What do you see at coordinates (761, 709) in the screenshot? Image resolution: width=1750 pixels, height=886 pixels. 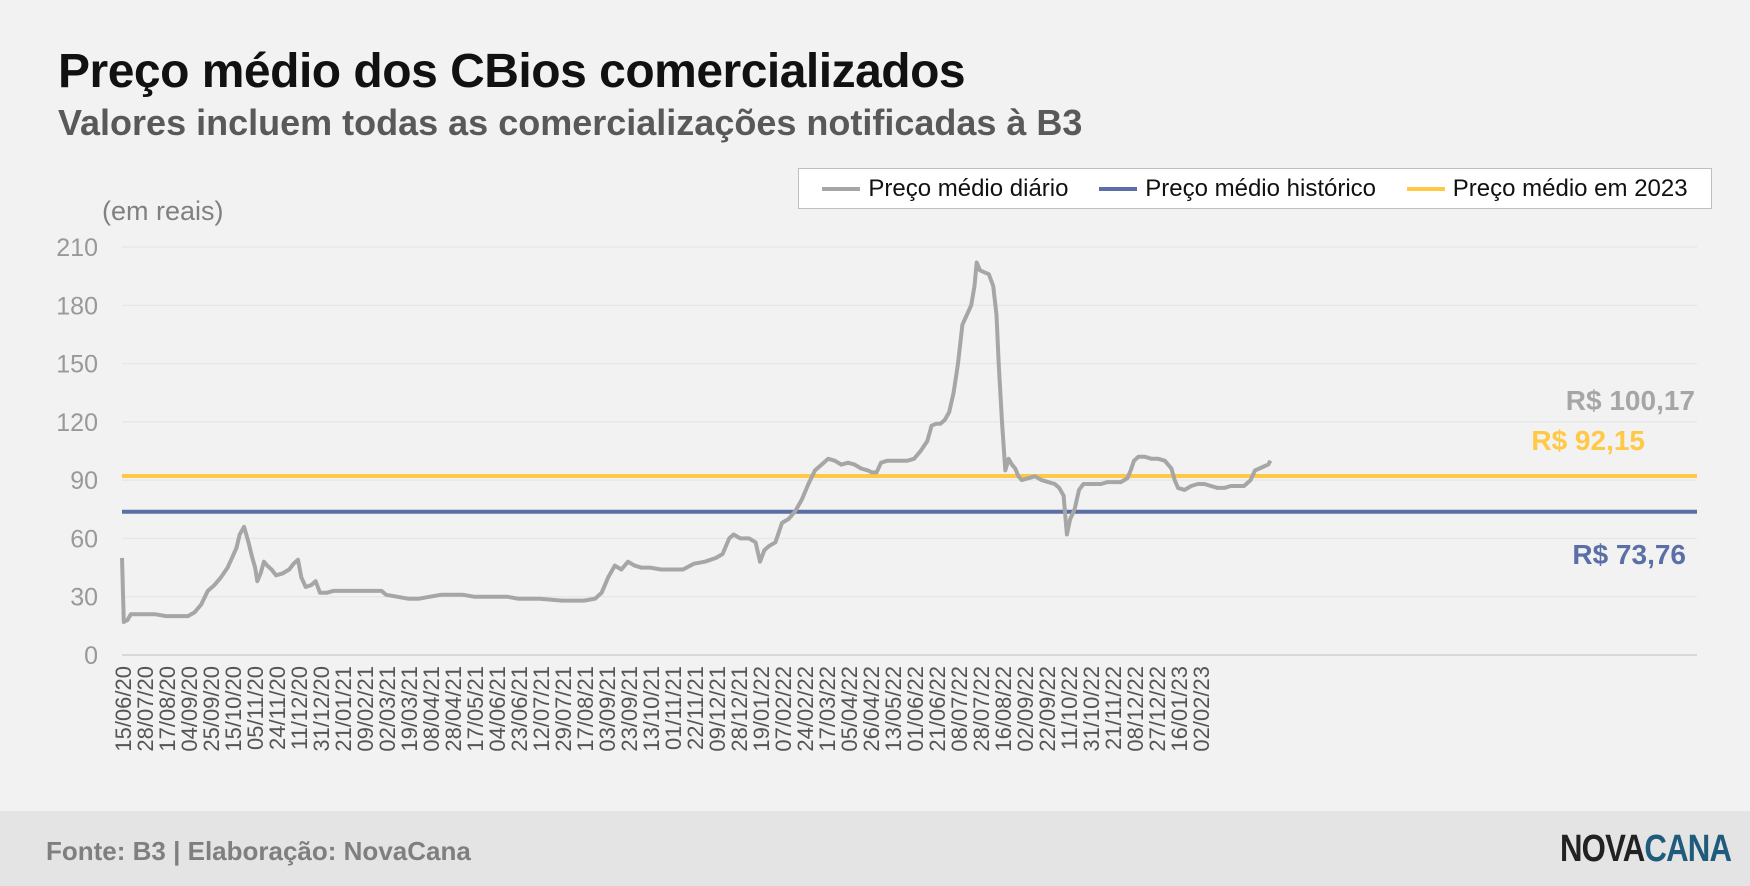 I see `x-tick-label: 19/01/22` at bounding box center [761, 709].